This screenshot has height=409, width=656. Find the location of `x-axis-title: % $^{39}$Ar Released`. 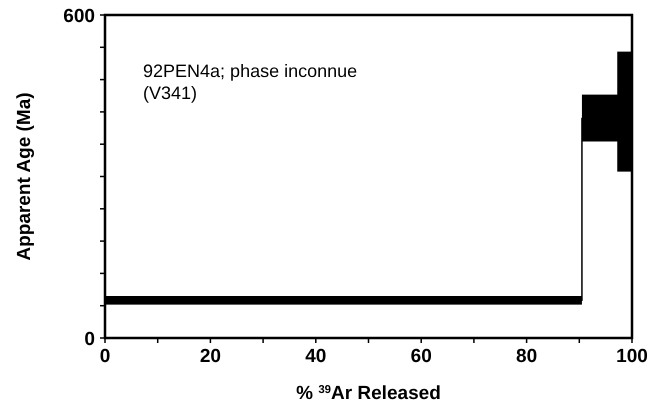

x-axis-title: % $^{39}$Ar Released is located at coordinates (368, 393).